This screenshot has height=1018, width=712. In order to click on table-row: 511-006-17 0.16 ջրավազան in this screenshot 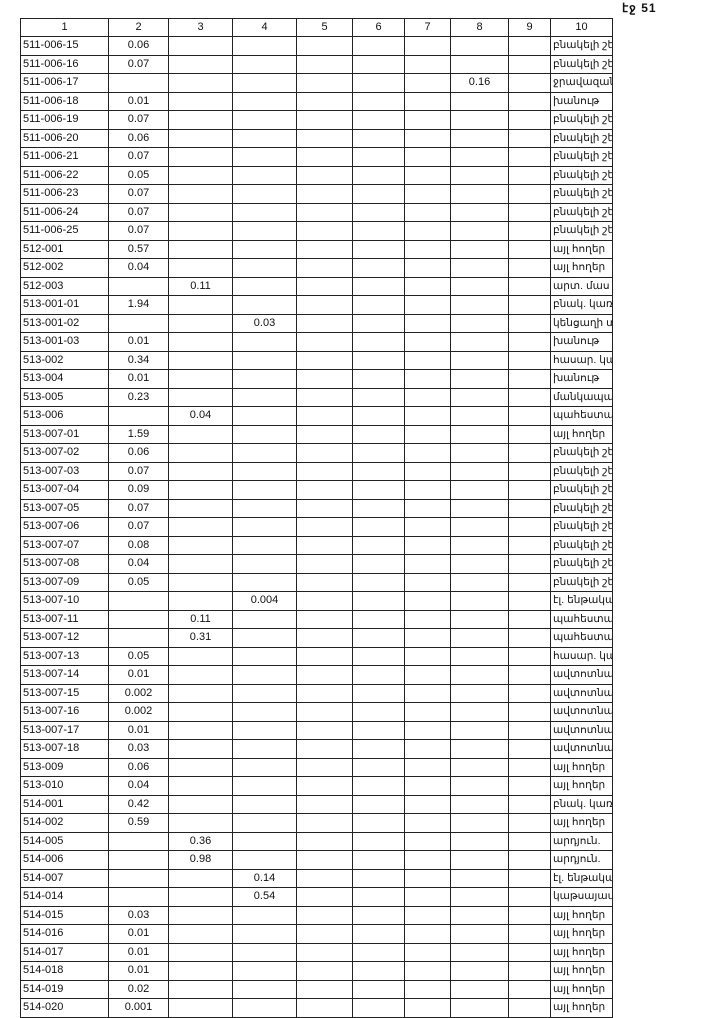, I will do `click(316, 83)`.